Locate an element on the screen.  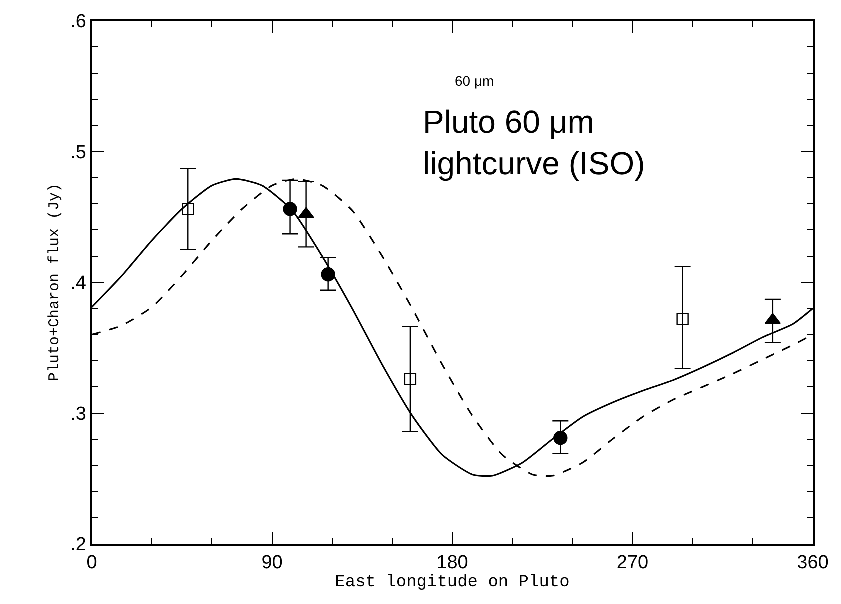
x-tick-label: 270 is located at coordinates (632, 563).